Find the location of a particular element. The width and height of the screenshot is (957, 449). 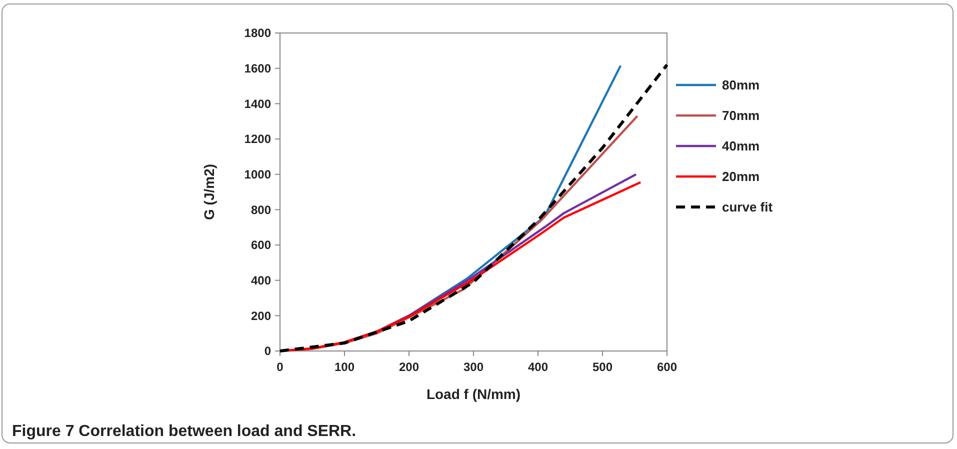

legend-label: 80mm is located at coordinates (741, 85).